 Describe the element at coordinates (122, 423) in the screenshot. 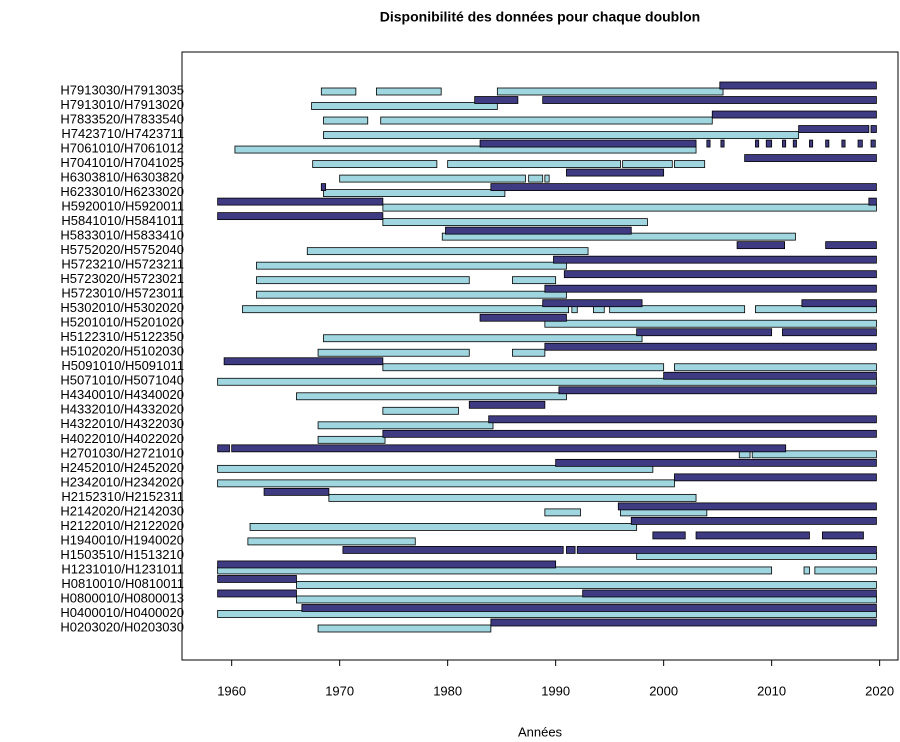

I see `row-label: H4322010/H4322030` at that location.